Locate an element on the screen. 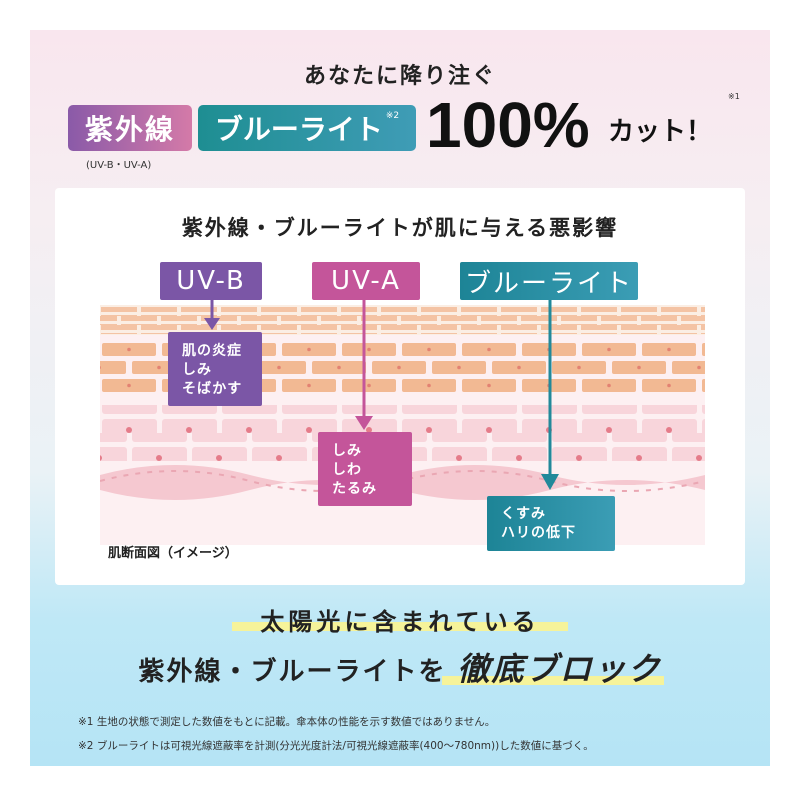 The height and width of the screenshot is (800, 800). uvb-label: UV-B is located at coordinates (211, 281).